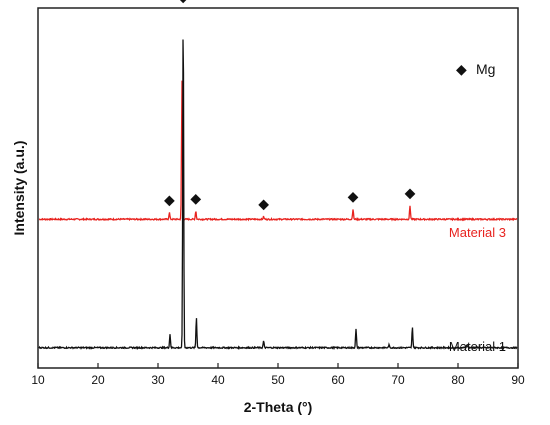 This screenshot has width=550, height=425. Describe the element at coordinates (485, 69) in the screenshot. I see `legend-label: Mg` at that location.